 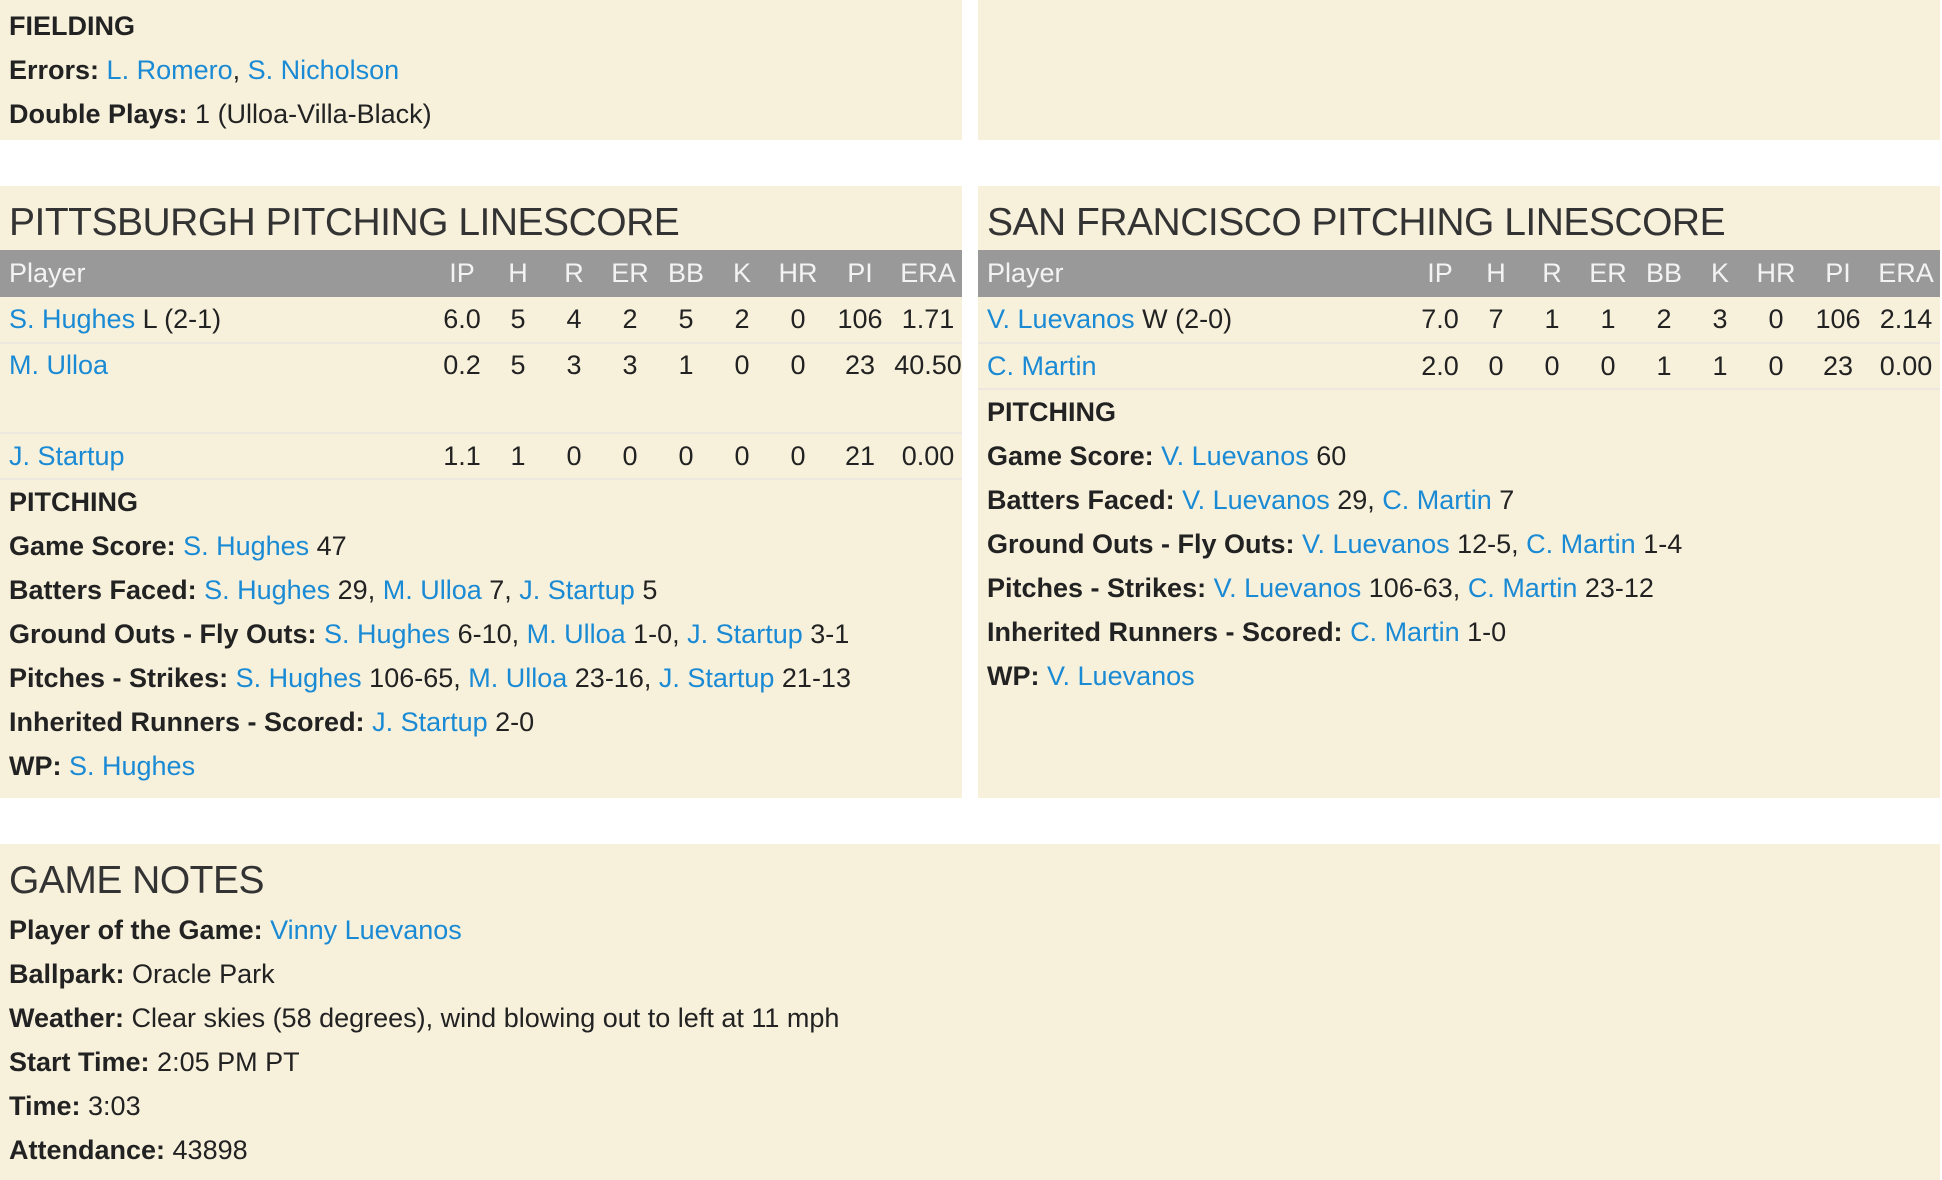 What do you see at coordinates (481, 70) in the screenshot?
I see `info-line: Errors: L. Romero, S. Nicholson` at bounding box center [481, 70].